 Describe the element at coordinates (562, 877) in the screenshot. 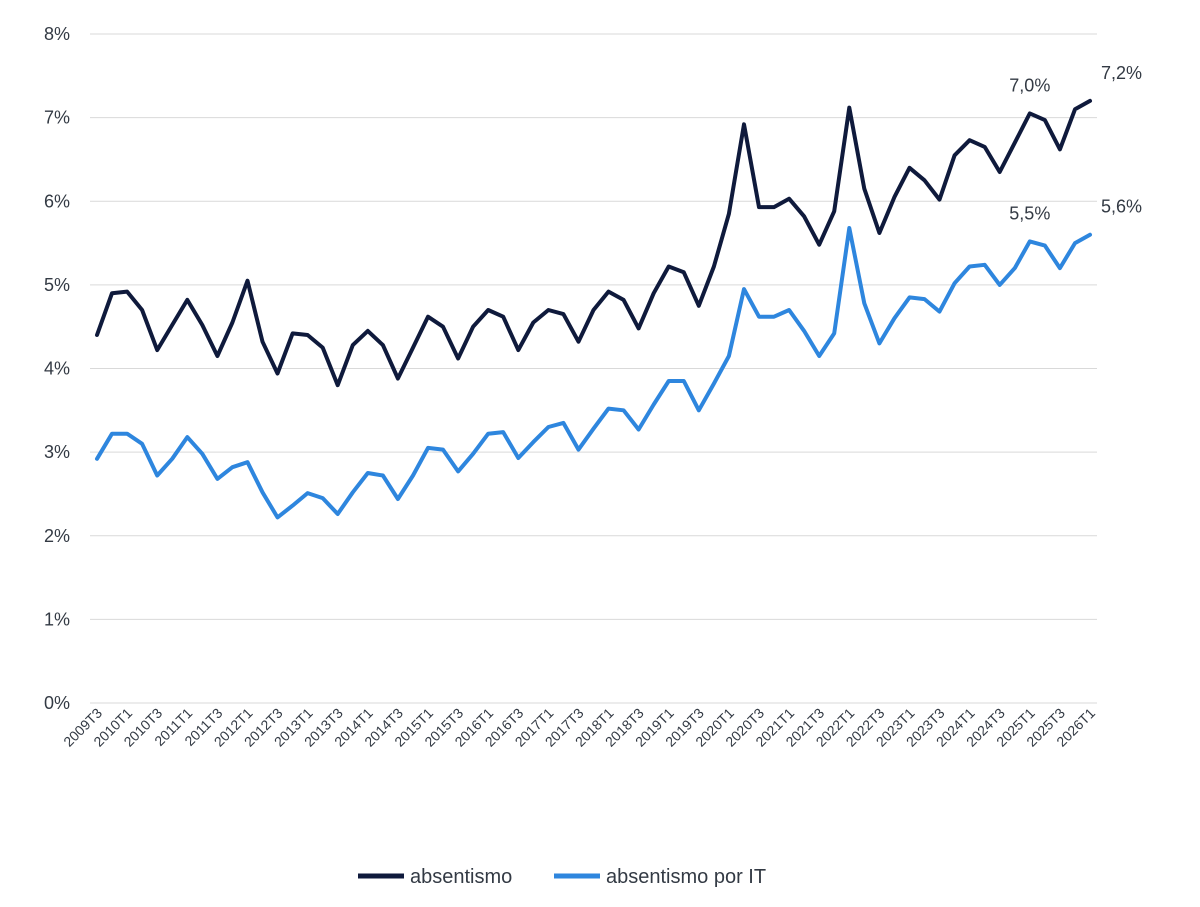

I see `legend: absentismo absentismo por IT` at that location.